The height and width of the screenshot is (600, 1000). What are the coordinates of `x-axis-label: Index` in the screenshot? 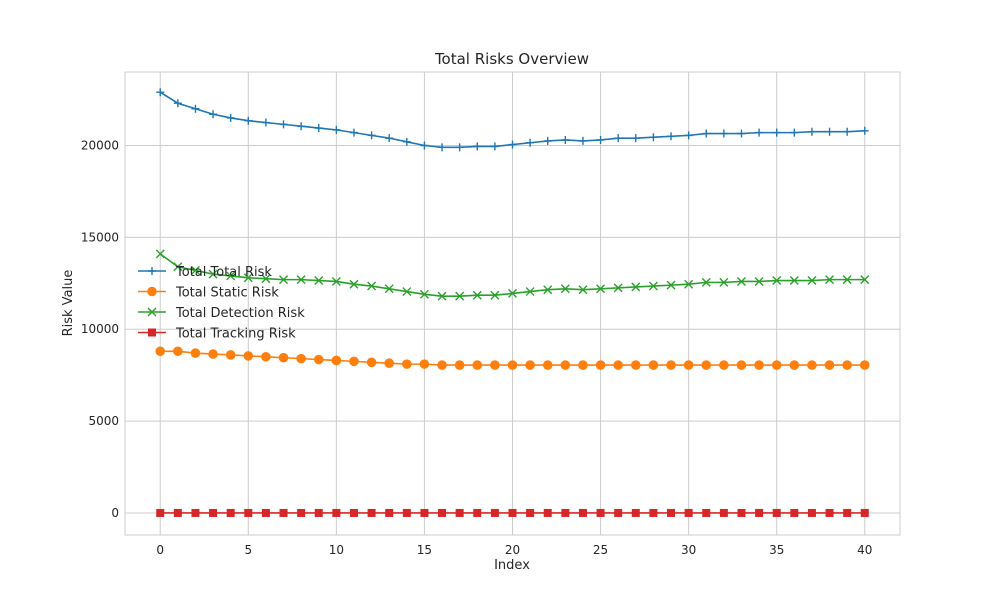 It's located at (512, 565).